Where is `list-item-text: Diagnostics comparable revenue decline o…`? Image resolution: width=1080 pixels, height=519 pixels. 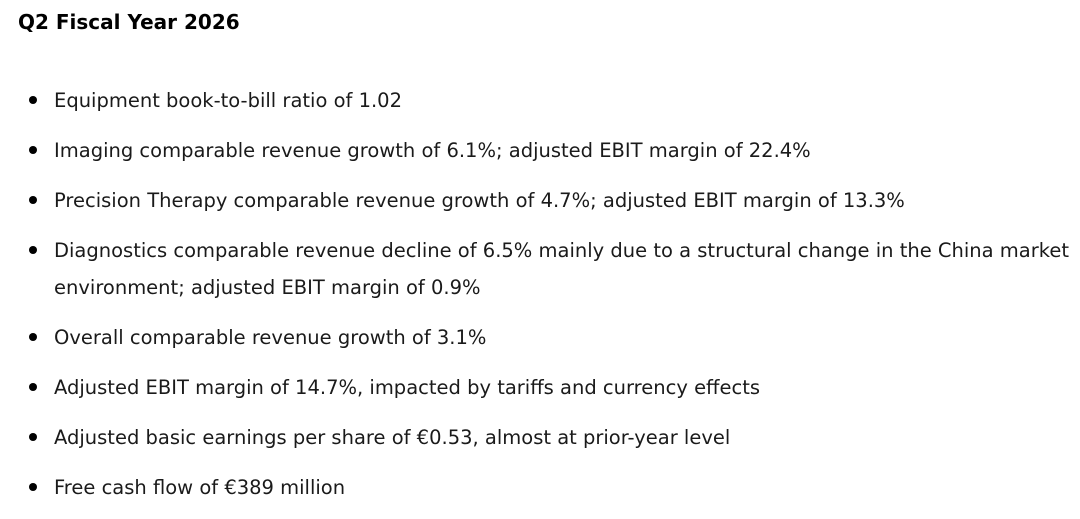
list-item-text: Diagnostics comparable revenue decline o… is located at coordinates (561, 269).